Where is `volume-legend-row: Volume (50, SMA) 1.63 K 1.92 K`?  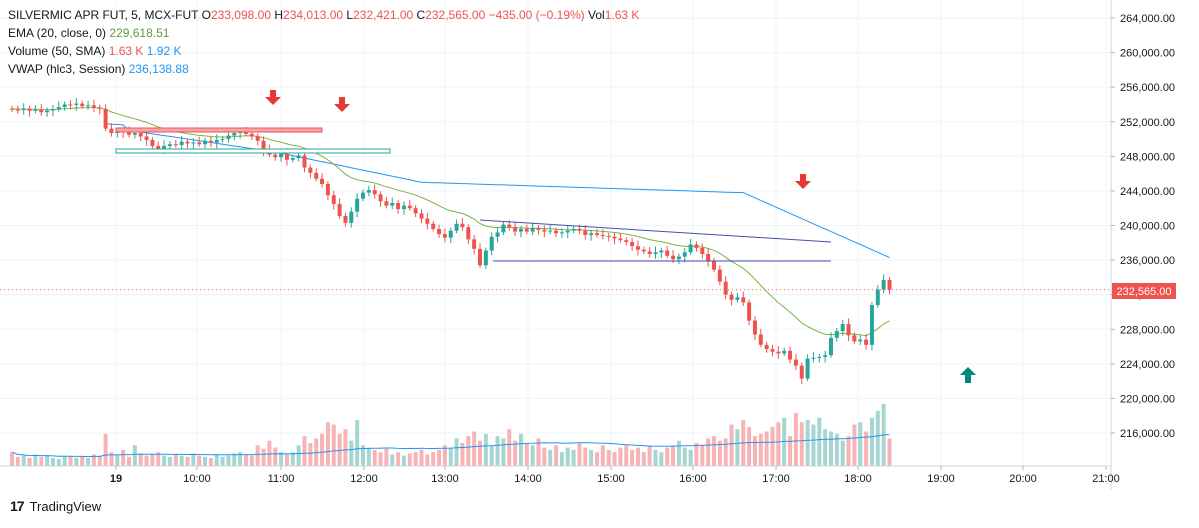 volume-legend-row: Volume (50, SMA) 1.63 K 1.92 K is located at coordinates (323, 51).